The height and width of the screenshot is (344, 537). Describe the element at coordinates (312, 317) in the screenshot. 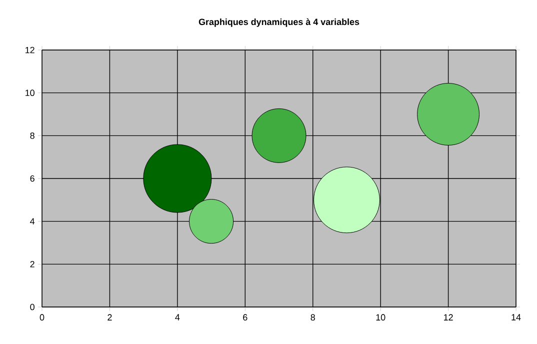

I see `x-tick-label: 8` at that location.